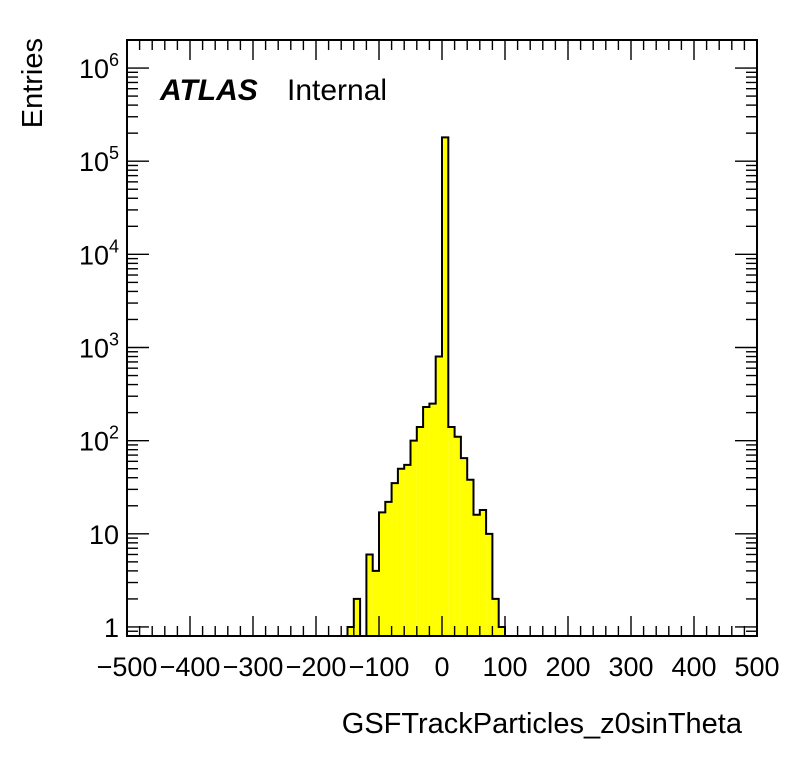 The image size is (796, 772). I want to click on y-tick-label: 10⁴, so click(99, 253).